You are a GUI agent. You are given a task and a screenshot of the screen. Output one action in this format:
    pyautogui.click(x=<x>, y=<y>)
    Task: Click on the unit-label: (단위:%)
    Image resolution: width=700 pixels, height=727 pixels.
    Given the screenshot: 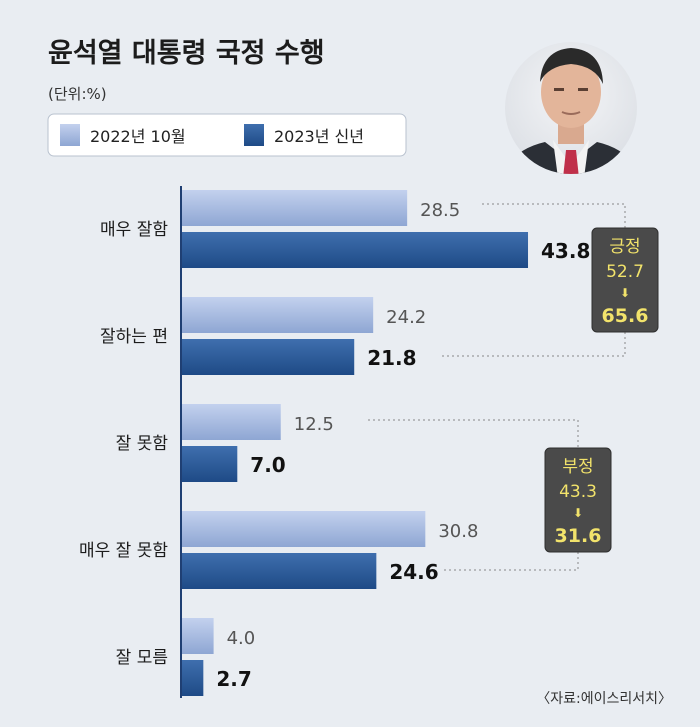 What is the action you would take?
    pyautogui.click(x=77, y=94)
    